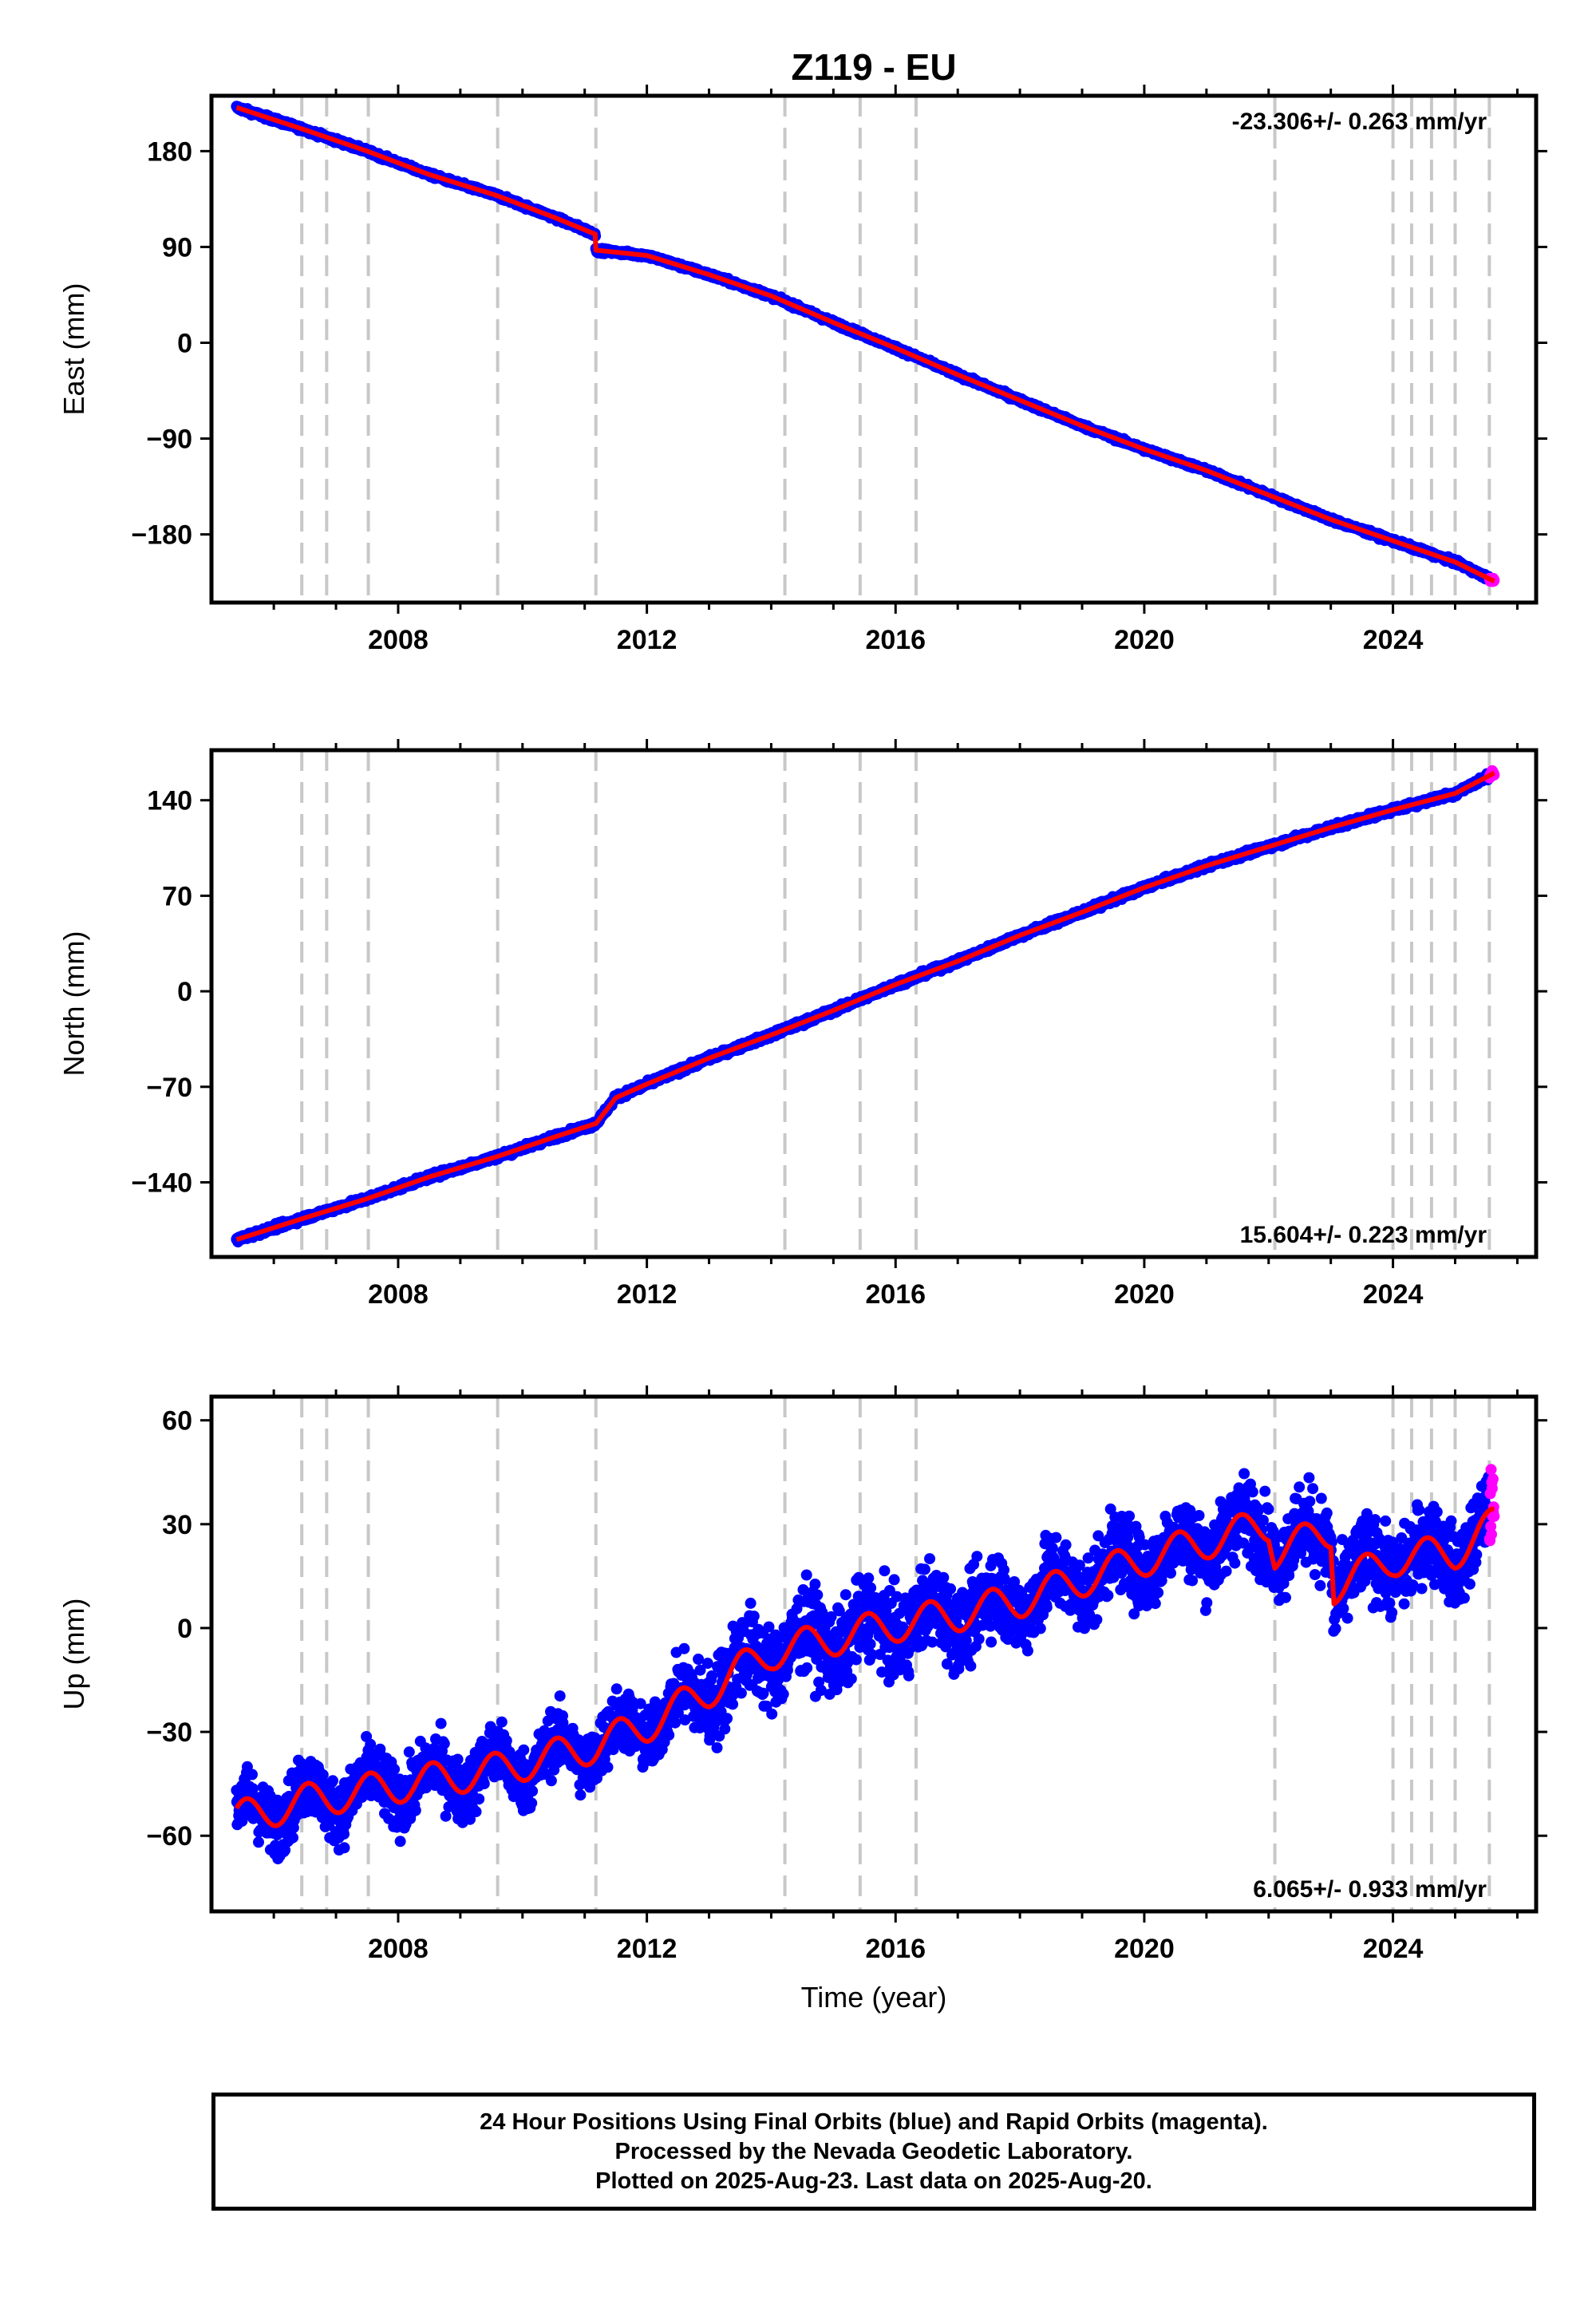 The image size is (1596, 2316). Describe the element at coordinates (895, 640) in the screenshot. I see `x-tick-label: 2016` at that location.